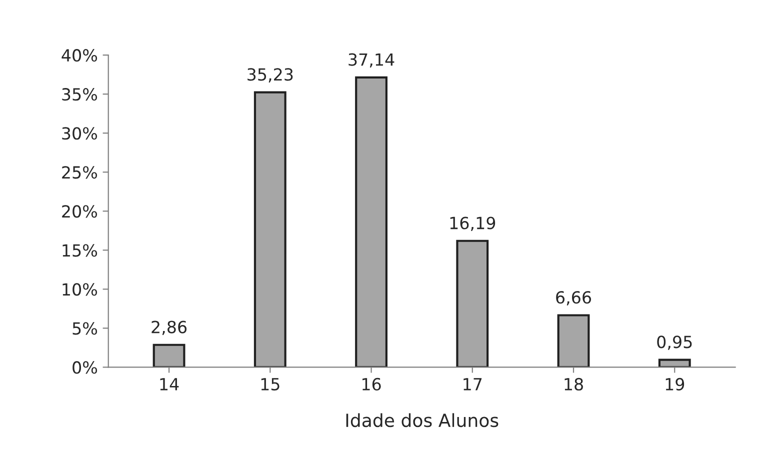 This screenshot has width=774, height=459. I want to click on y-tick-label: 40%, so click(80, 55).